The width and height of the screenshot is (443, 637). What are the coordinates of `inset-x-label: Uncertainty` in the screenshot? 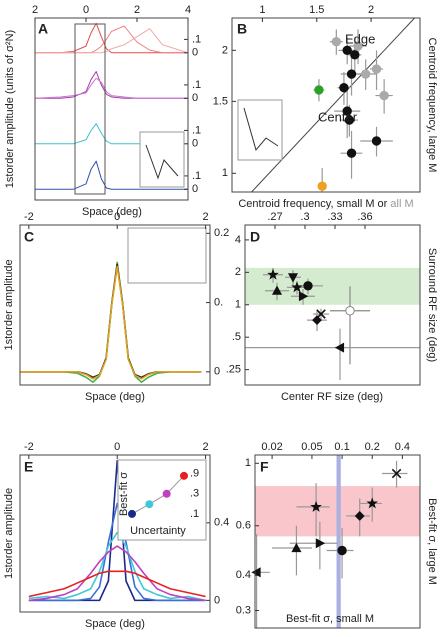 It's located at (158, 531).